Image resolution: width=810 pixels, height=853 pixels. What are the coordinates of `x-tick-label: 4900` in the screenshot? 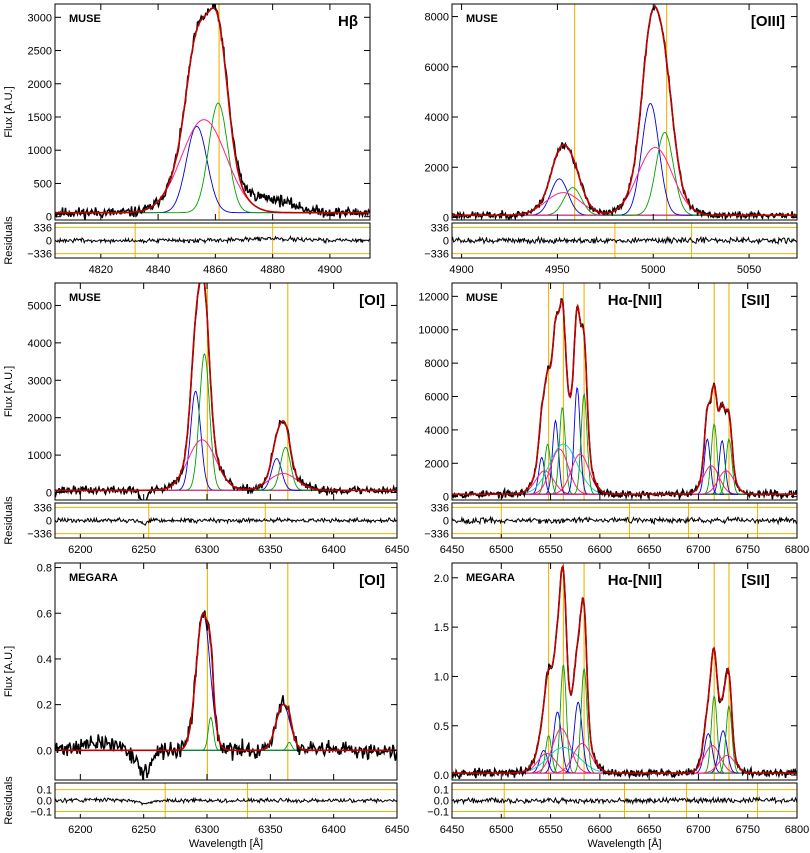 It's located at (461, 270).